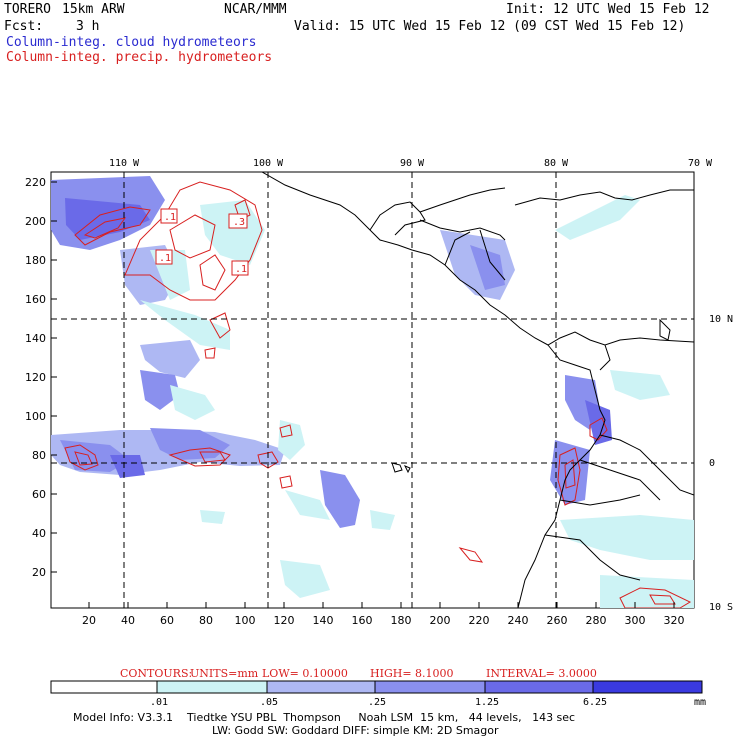 The width and height of the screenshot is (740, 740). I want to click on x-tick-label: 220, so click(479, 620).